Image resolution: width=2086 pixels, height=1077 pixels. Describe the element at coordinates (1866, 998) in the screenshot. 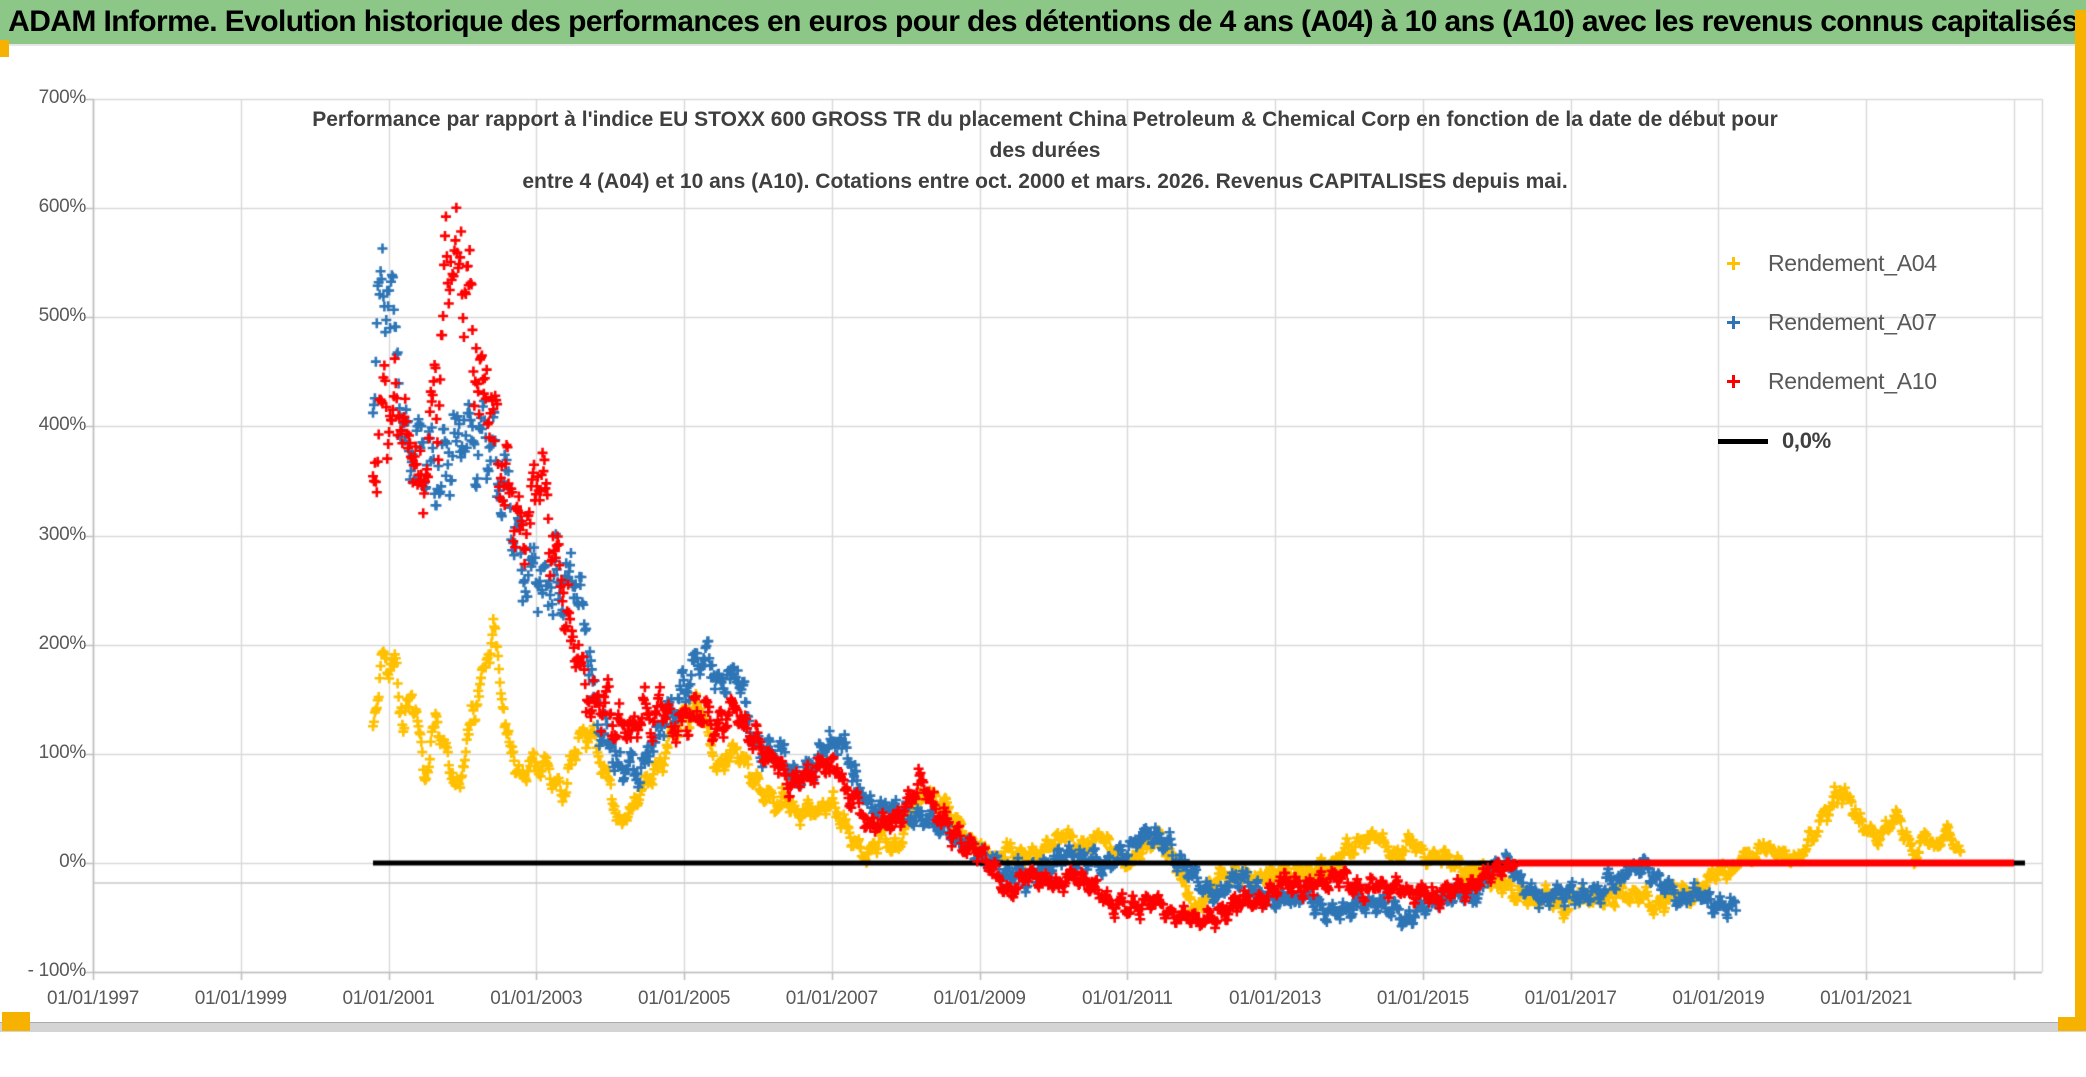

I see `x-tick-label: 01/01/2021` at that location.